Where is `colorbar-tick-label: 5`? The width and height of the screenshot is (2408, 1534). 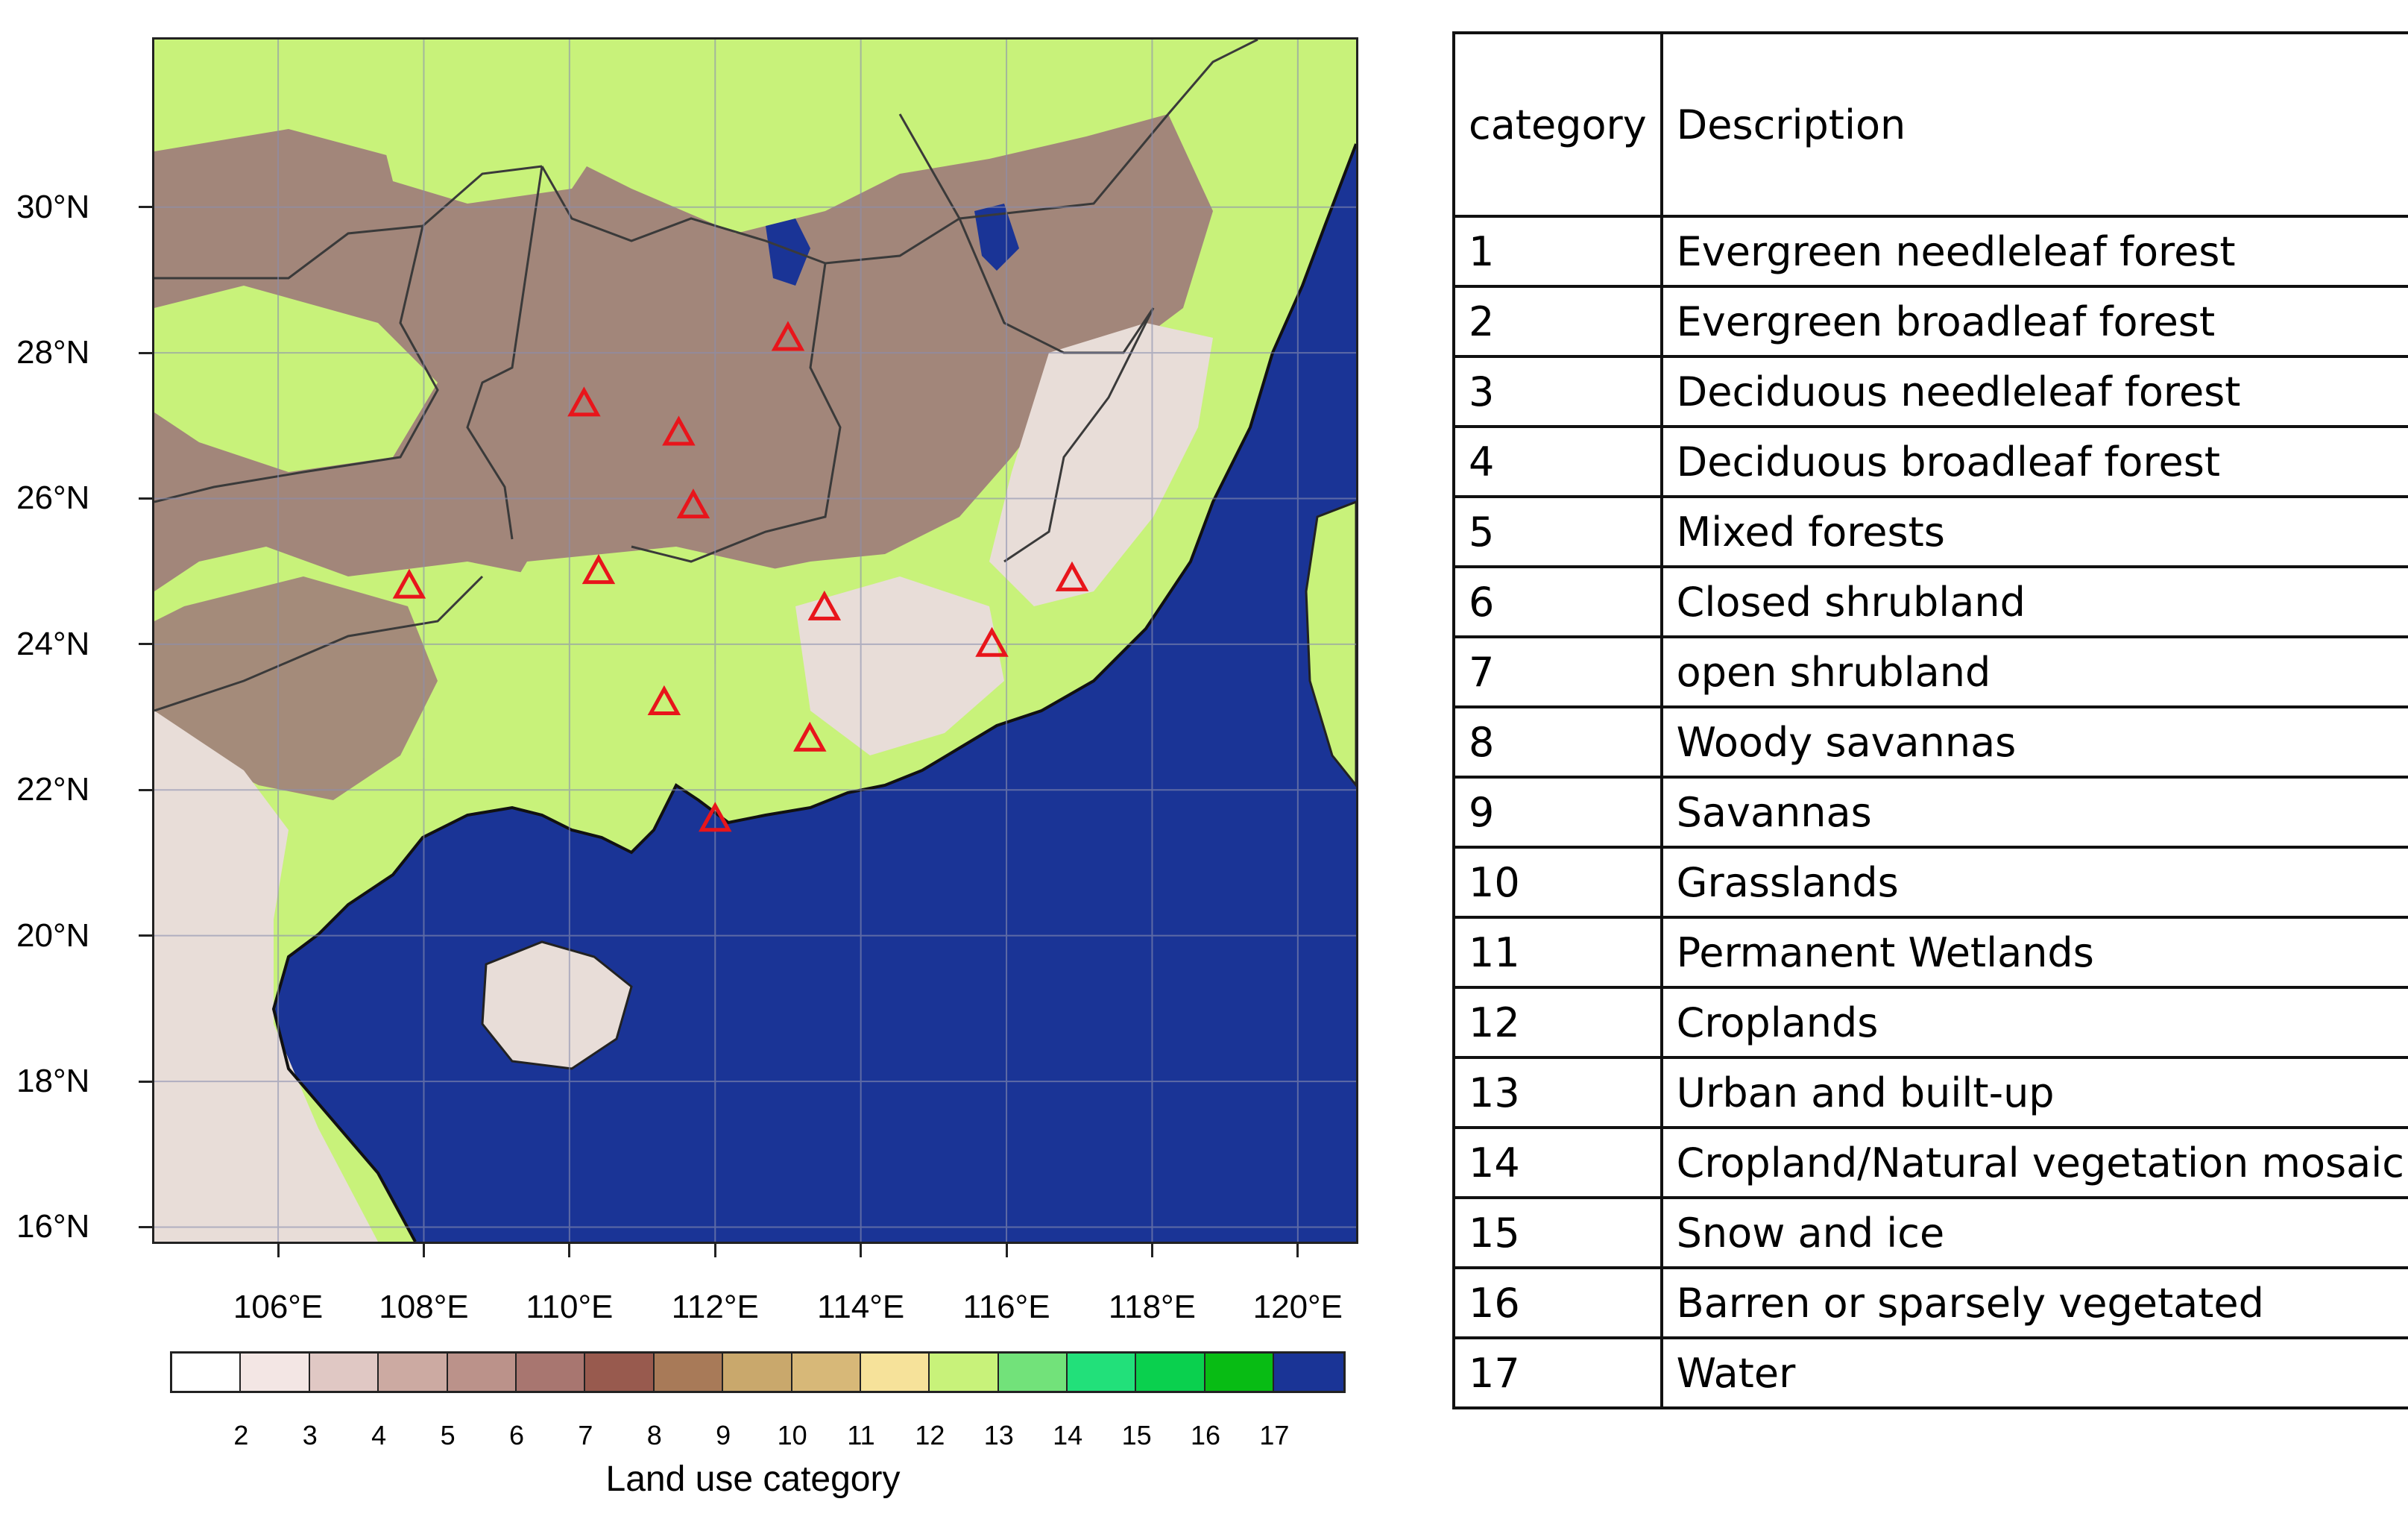 colorbar-tick-label: 5 is located at coordinates (448, 1435).